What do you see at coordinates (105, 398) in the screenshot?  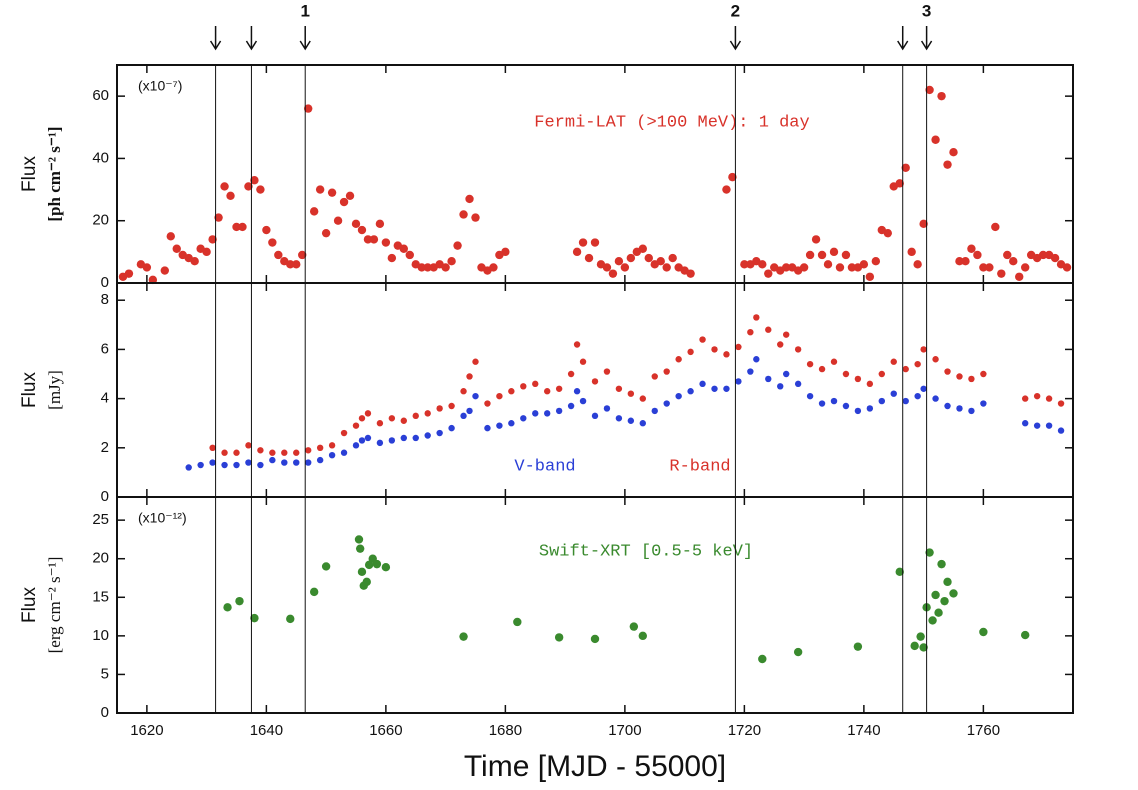 I see `y-tick-label: 4` at bounding box center [105, 398].